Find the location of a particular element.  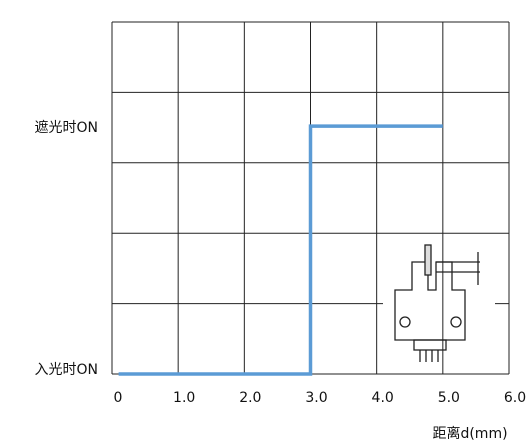

y-tick-label: 遮光时ON is located at coordinates (67, 128).